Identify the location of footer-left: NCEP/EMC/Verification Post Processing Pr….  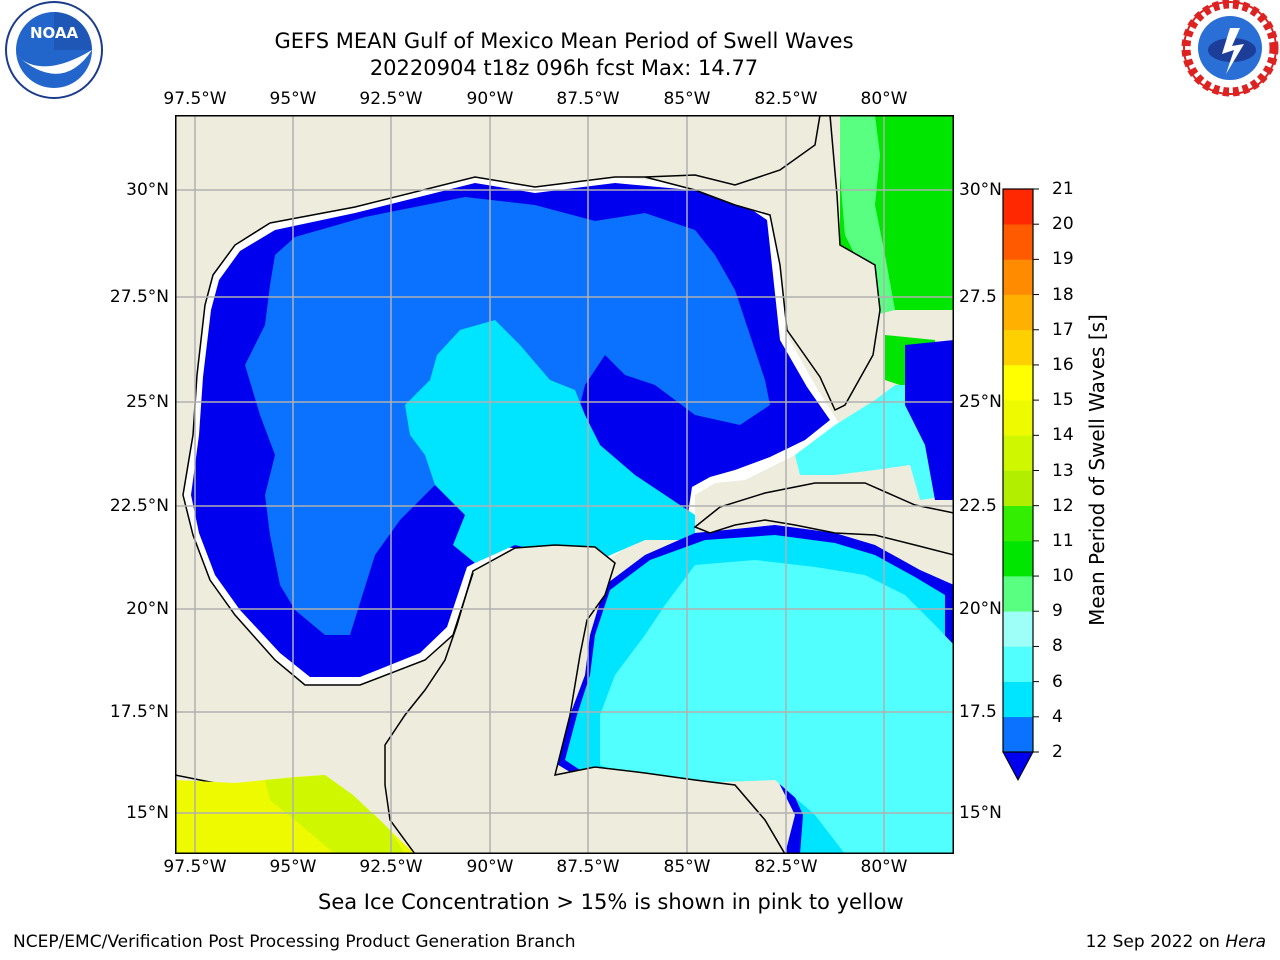
(294, 942).